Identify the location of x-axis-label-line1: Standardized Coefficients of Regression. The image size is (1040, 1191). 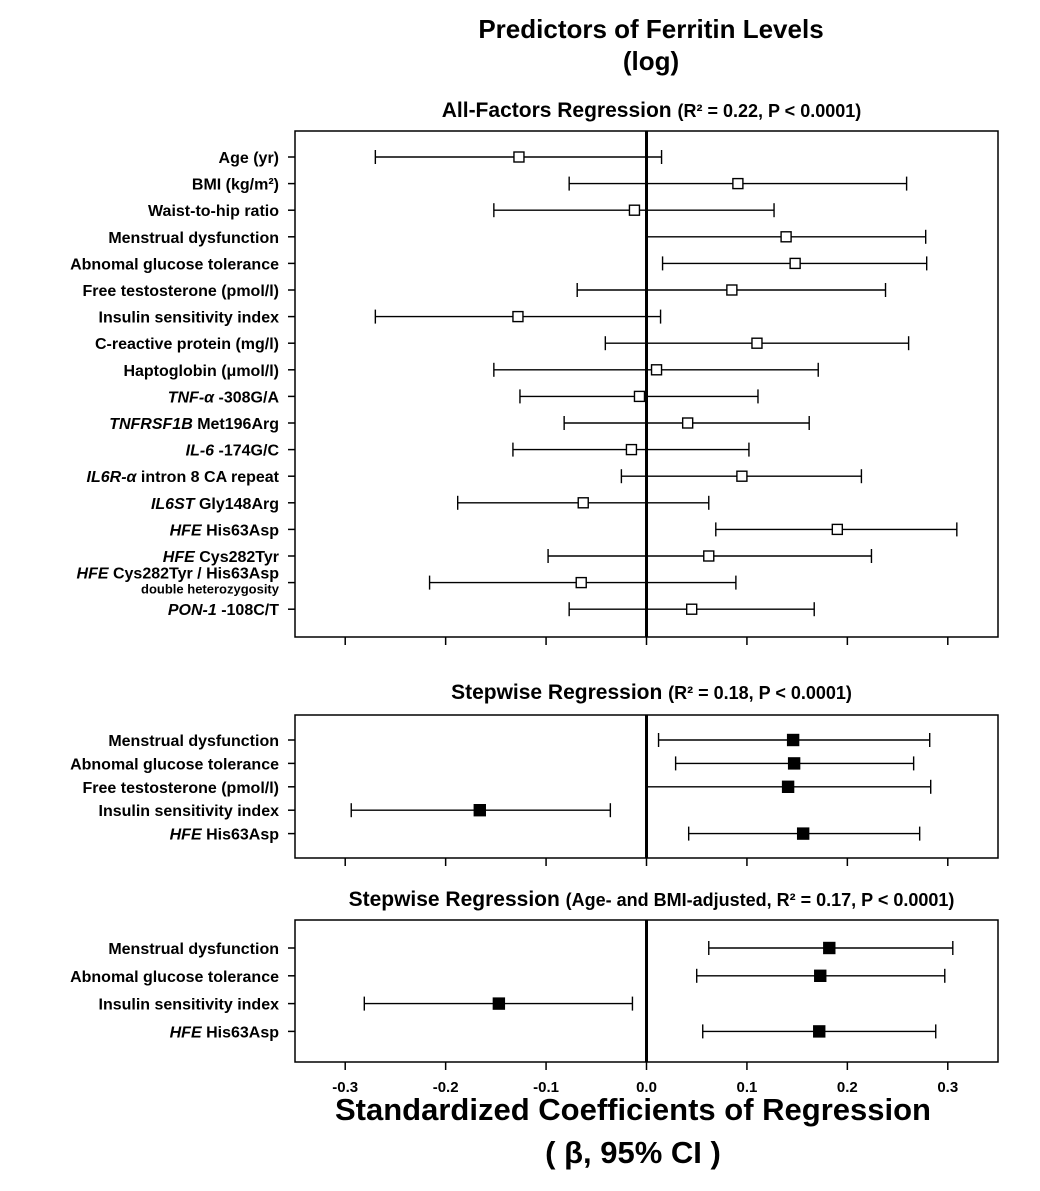
(633, 1109).